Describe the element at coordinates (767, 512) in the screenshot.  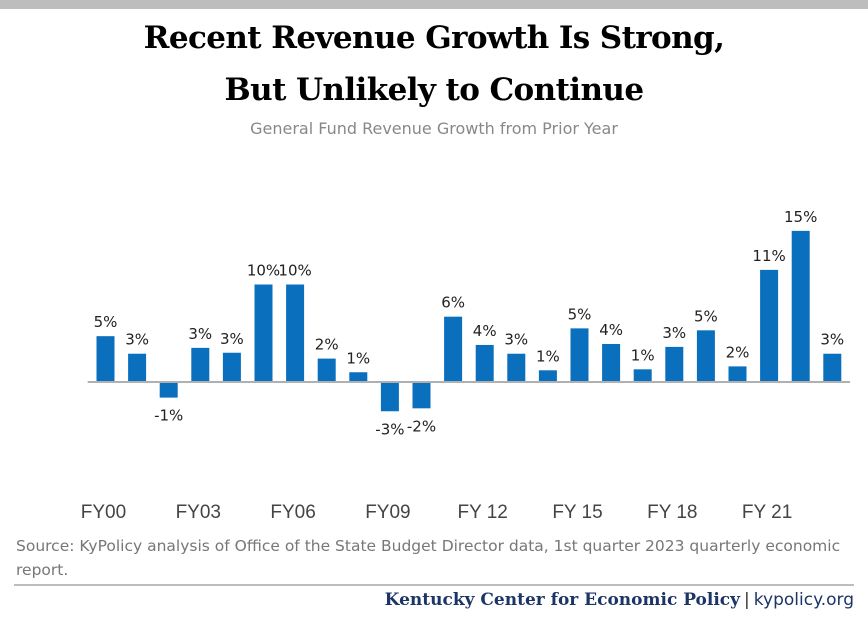
I see `x-tick-label-8: FY 21` at that location.